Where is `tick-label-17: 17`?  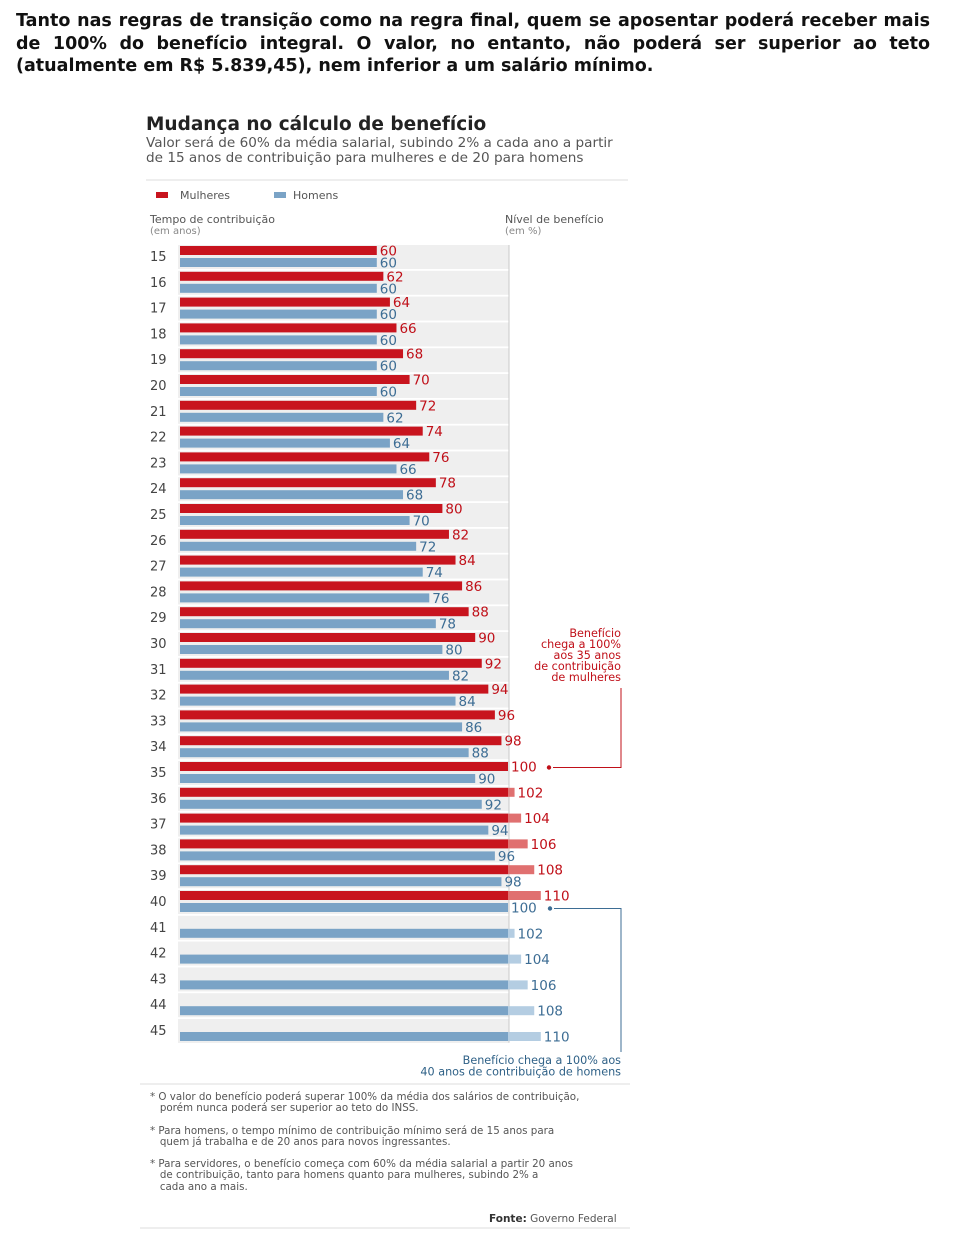
tick-label-17: 17 is located at coordinates (158, 309).